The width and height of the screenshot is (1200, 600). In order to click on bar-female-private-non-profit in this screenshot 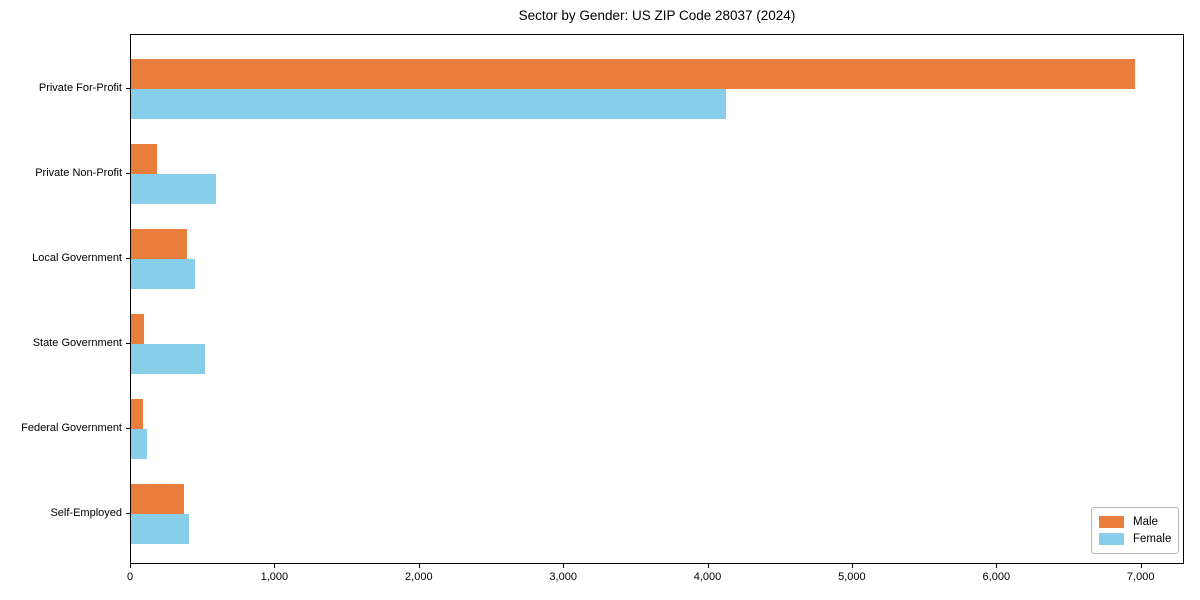, I will do `click(174, 189)`.